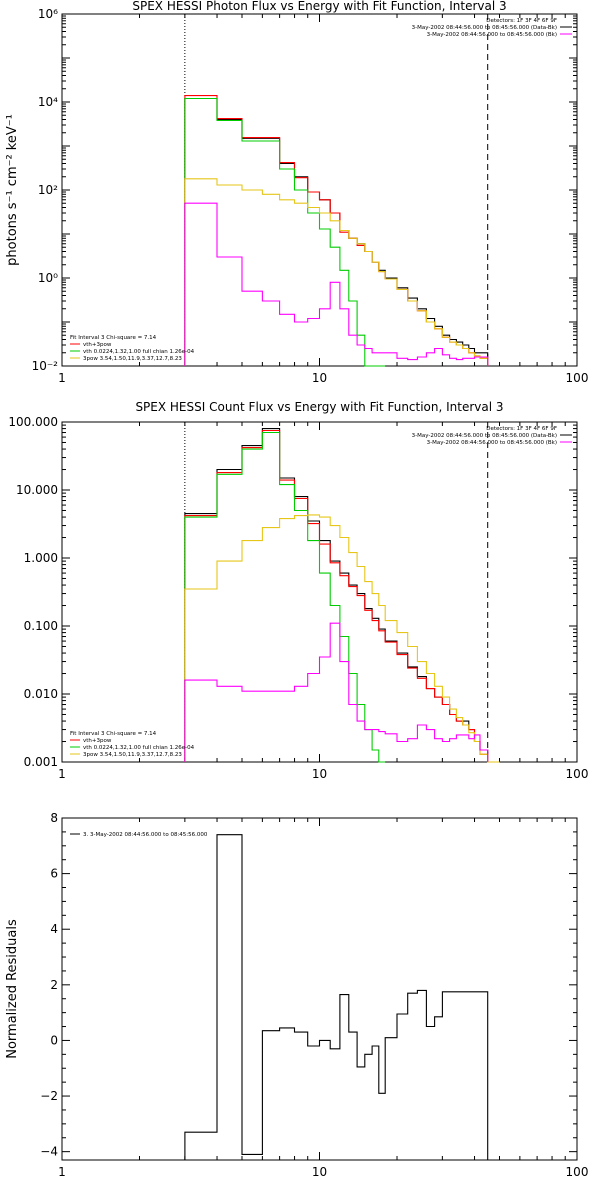 The image size is (600, 1200). What do you see at coordinates (49, 1152) in the screenshot?
I see `y-tick-label: −4` at bounding box center [49, 1152].